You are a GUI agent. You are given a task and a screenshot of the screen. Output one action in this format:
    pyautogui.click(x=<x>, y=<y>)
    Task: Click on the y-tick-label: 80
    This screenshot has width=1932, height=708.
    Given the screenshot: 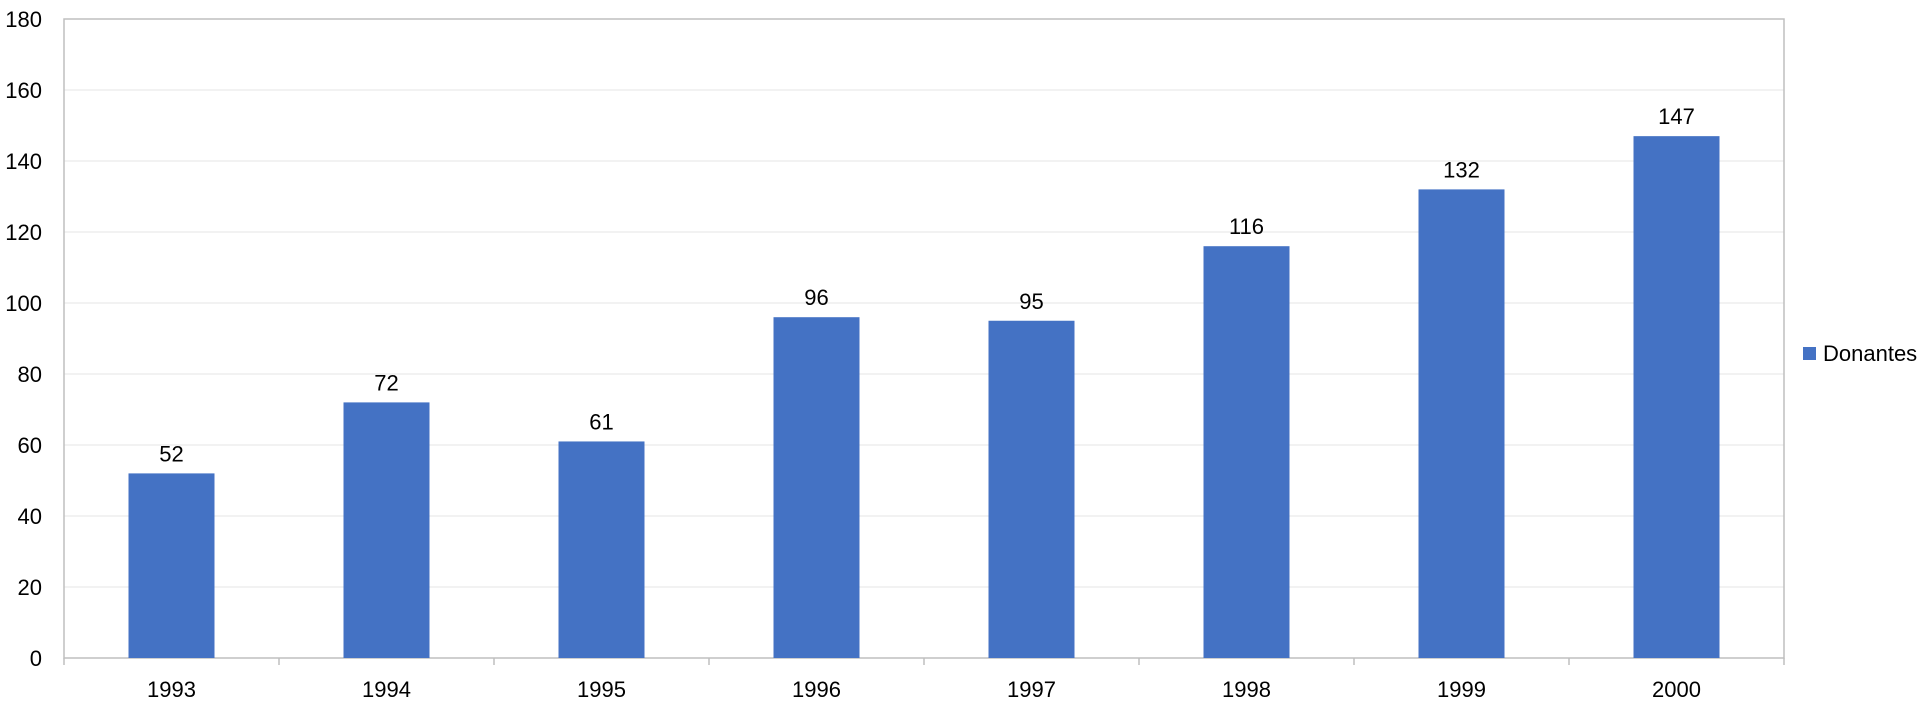 What is the action you would take?
    pyautogui.click(x=30, y=374)
    